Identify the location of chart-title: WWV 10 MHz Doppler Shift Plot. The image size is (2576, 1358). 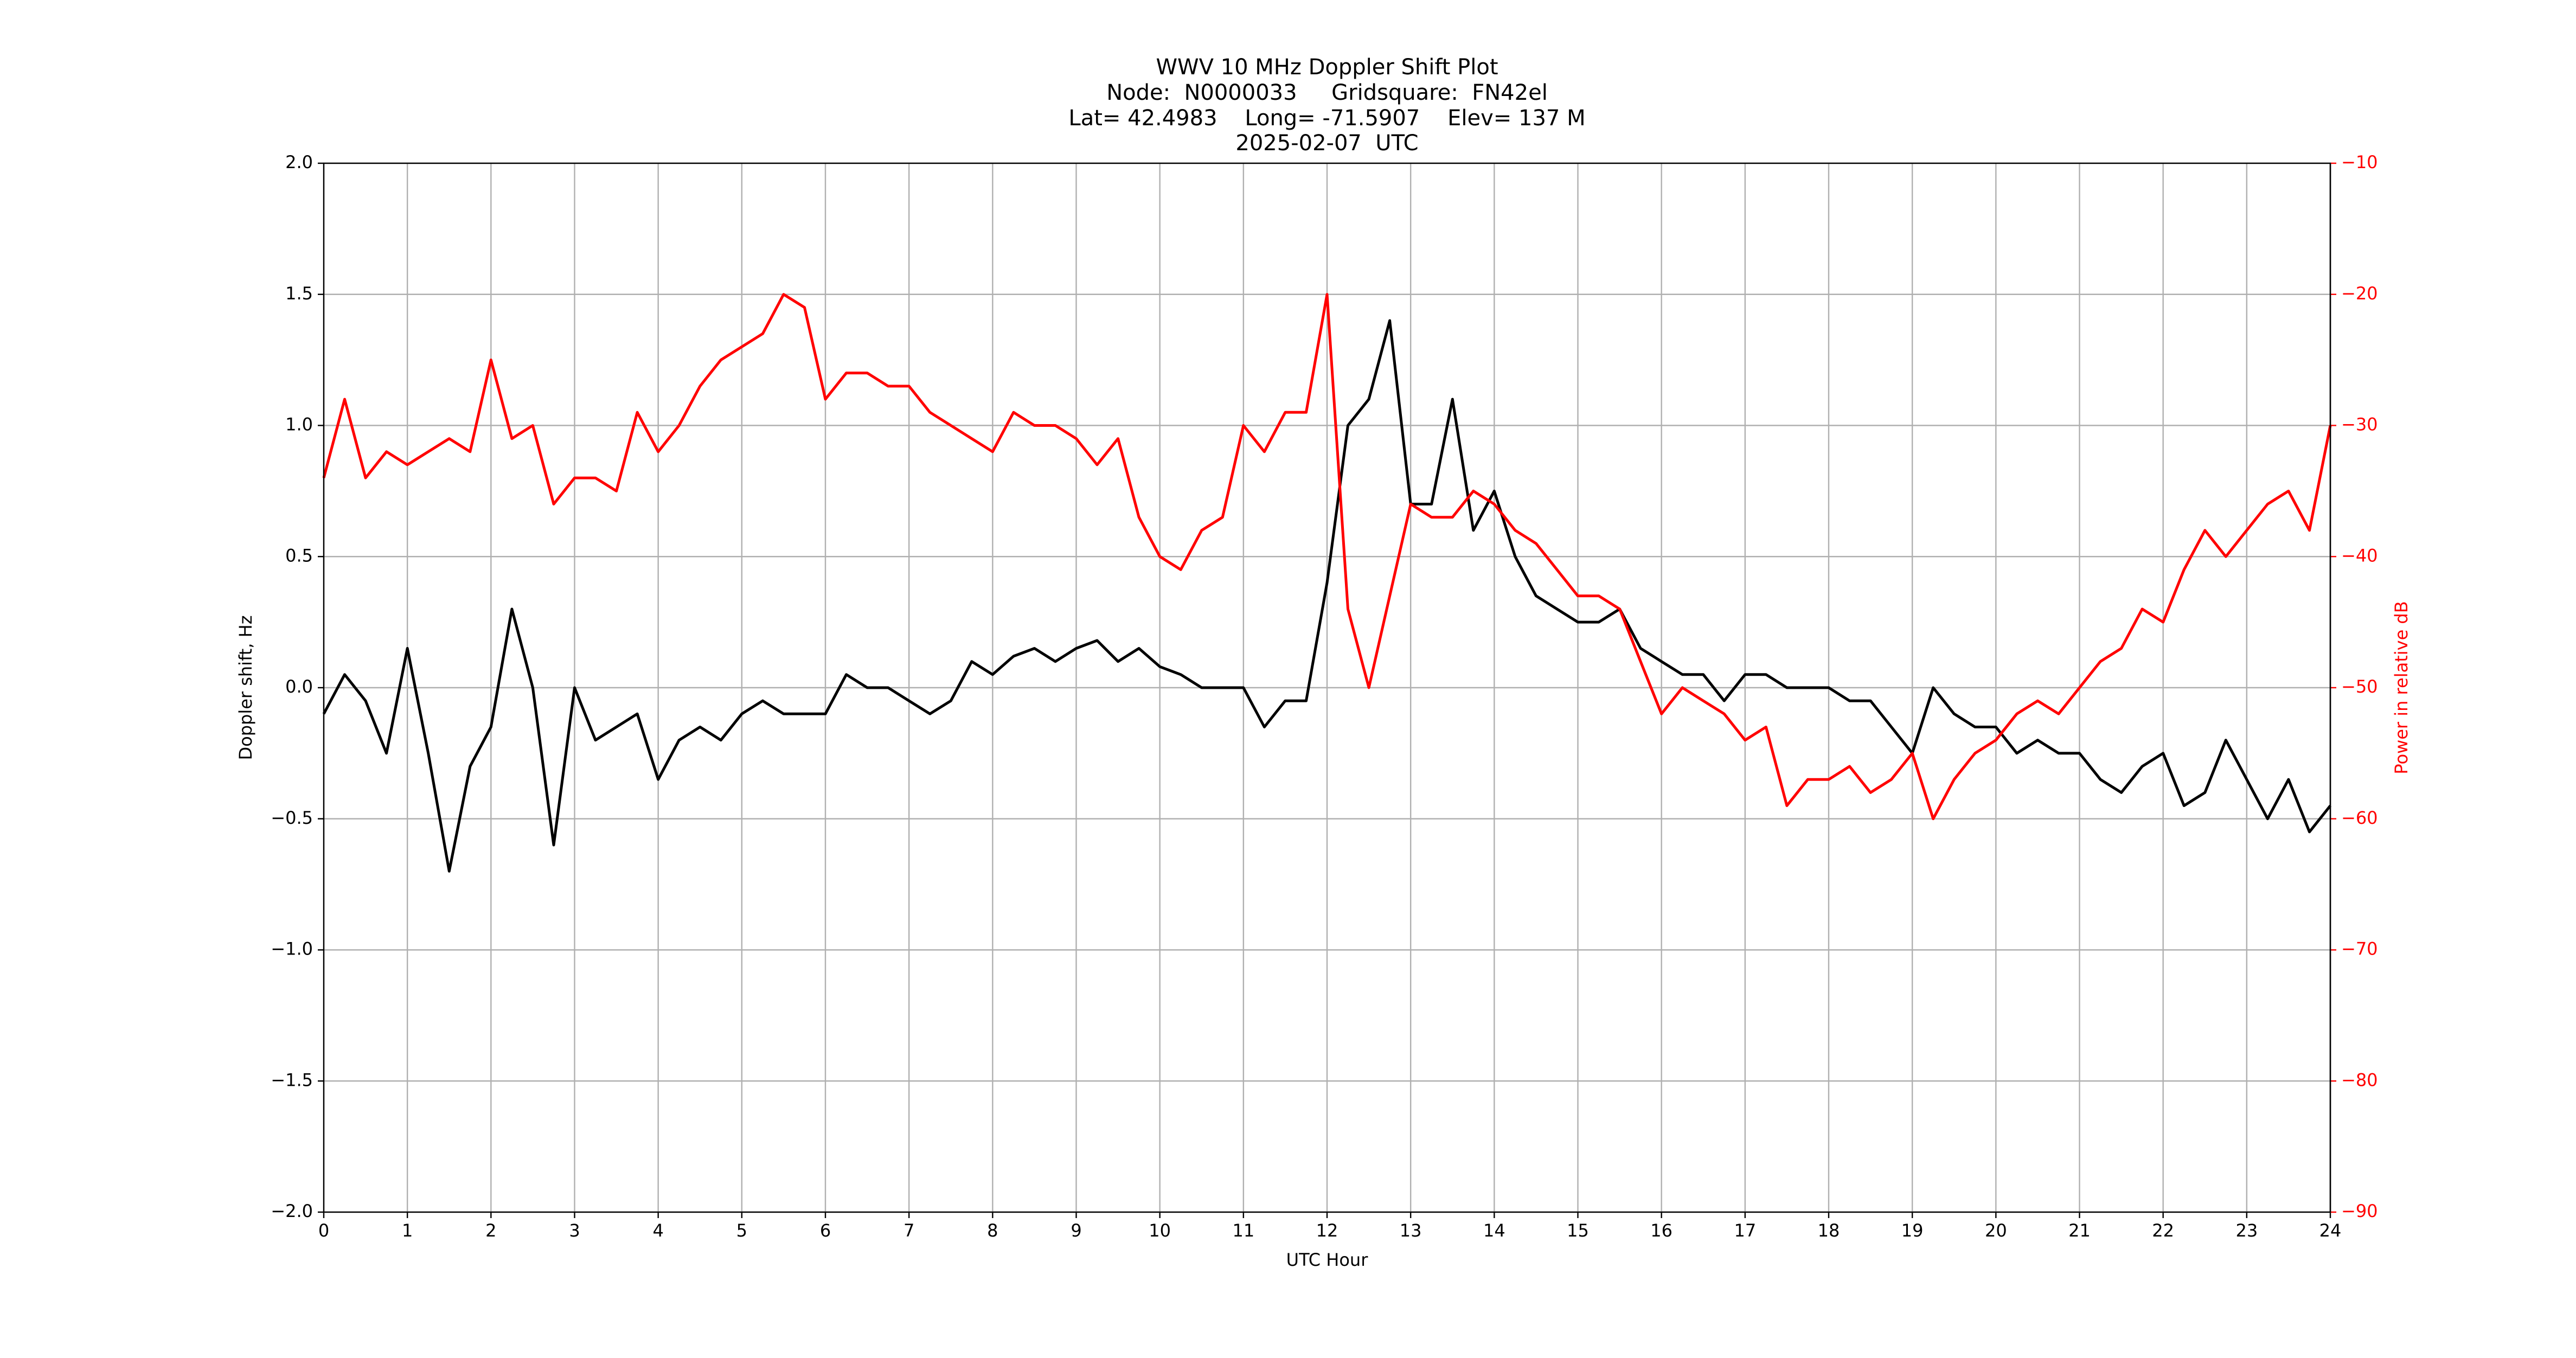
(1327, 67).